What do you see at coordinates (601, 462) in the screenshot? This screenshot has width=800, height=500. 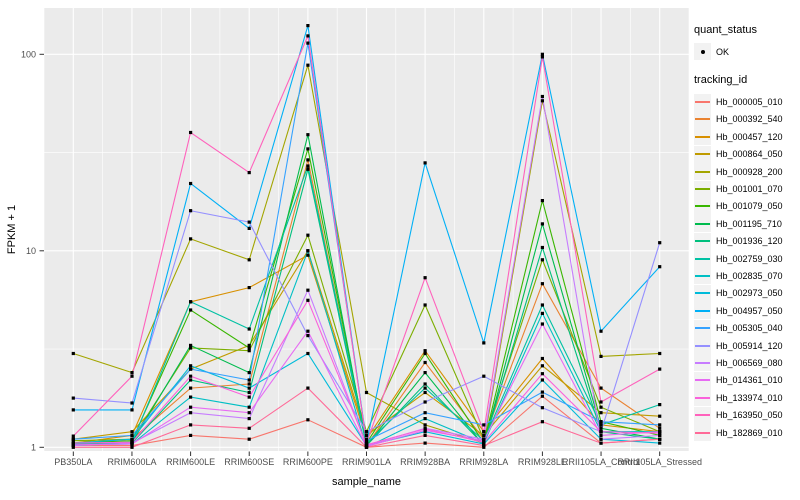 I see `x-tick-label: RRII105LA_Control` at bounding box center [601, 462].